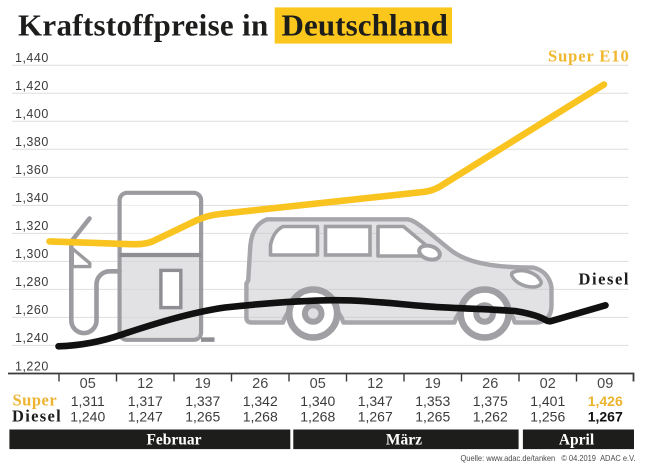 The height and width of the screenshot is (474, 650). Describe the element at coordinates (32, 366) in the screenshot. I see `svg-text: 1,220` at that location.